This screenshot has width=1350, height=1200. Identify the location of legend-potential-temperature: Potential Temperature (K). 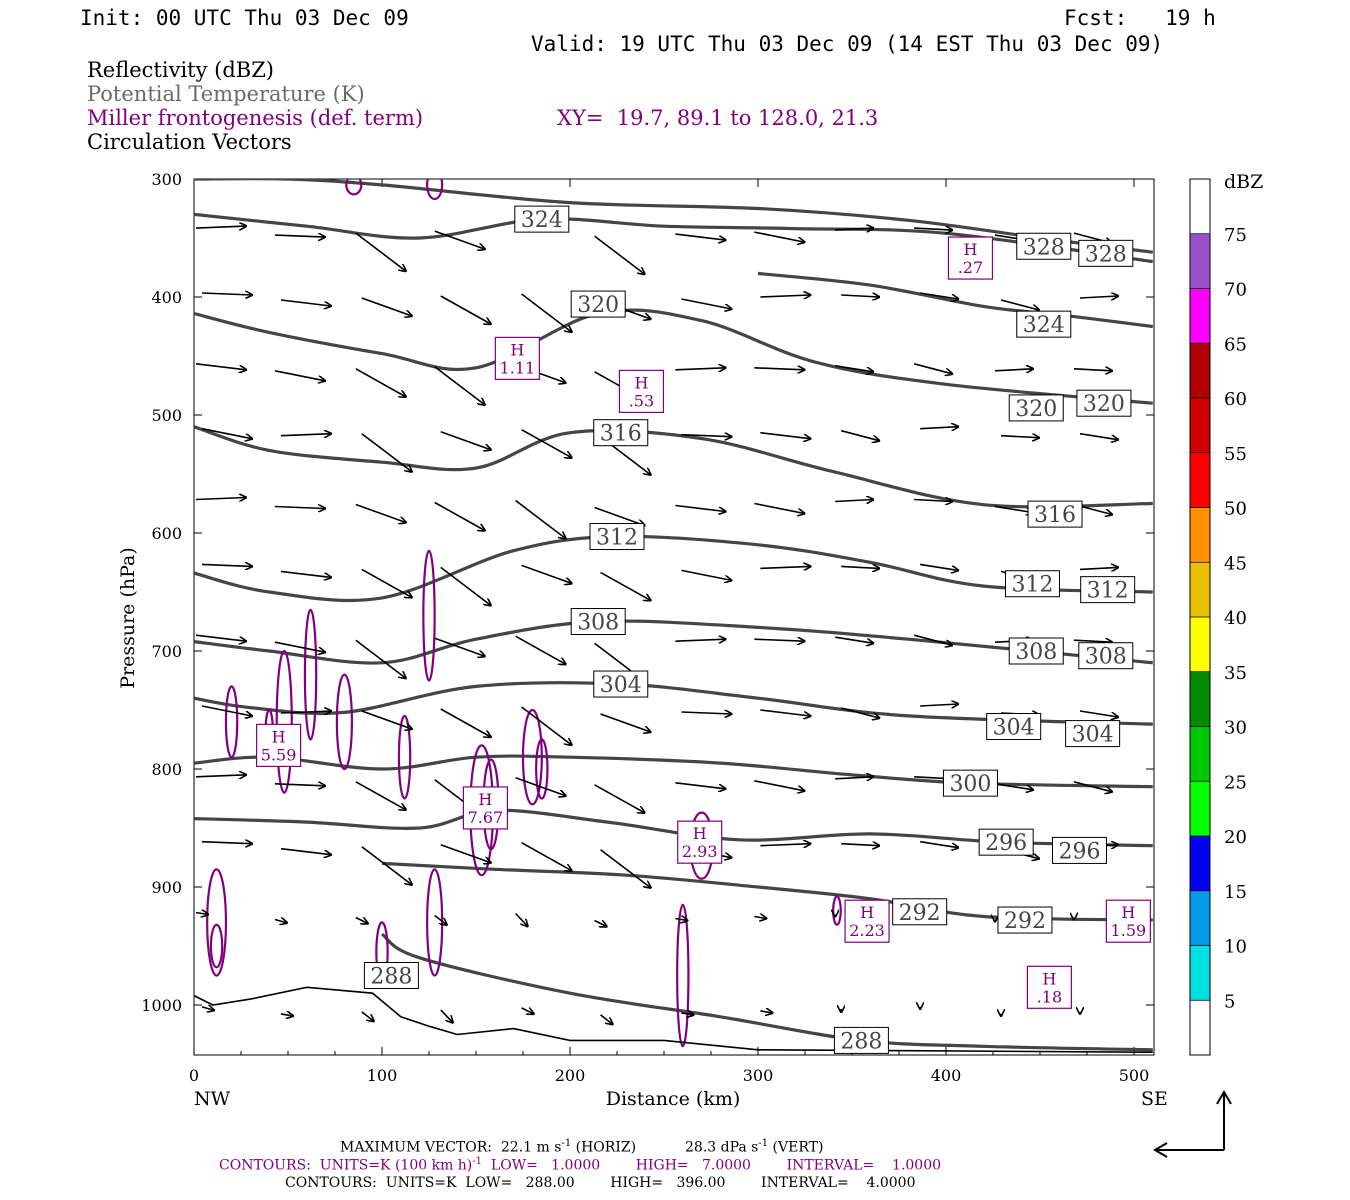
(226, 94).